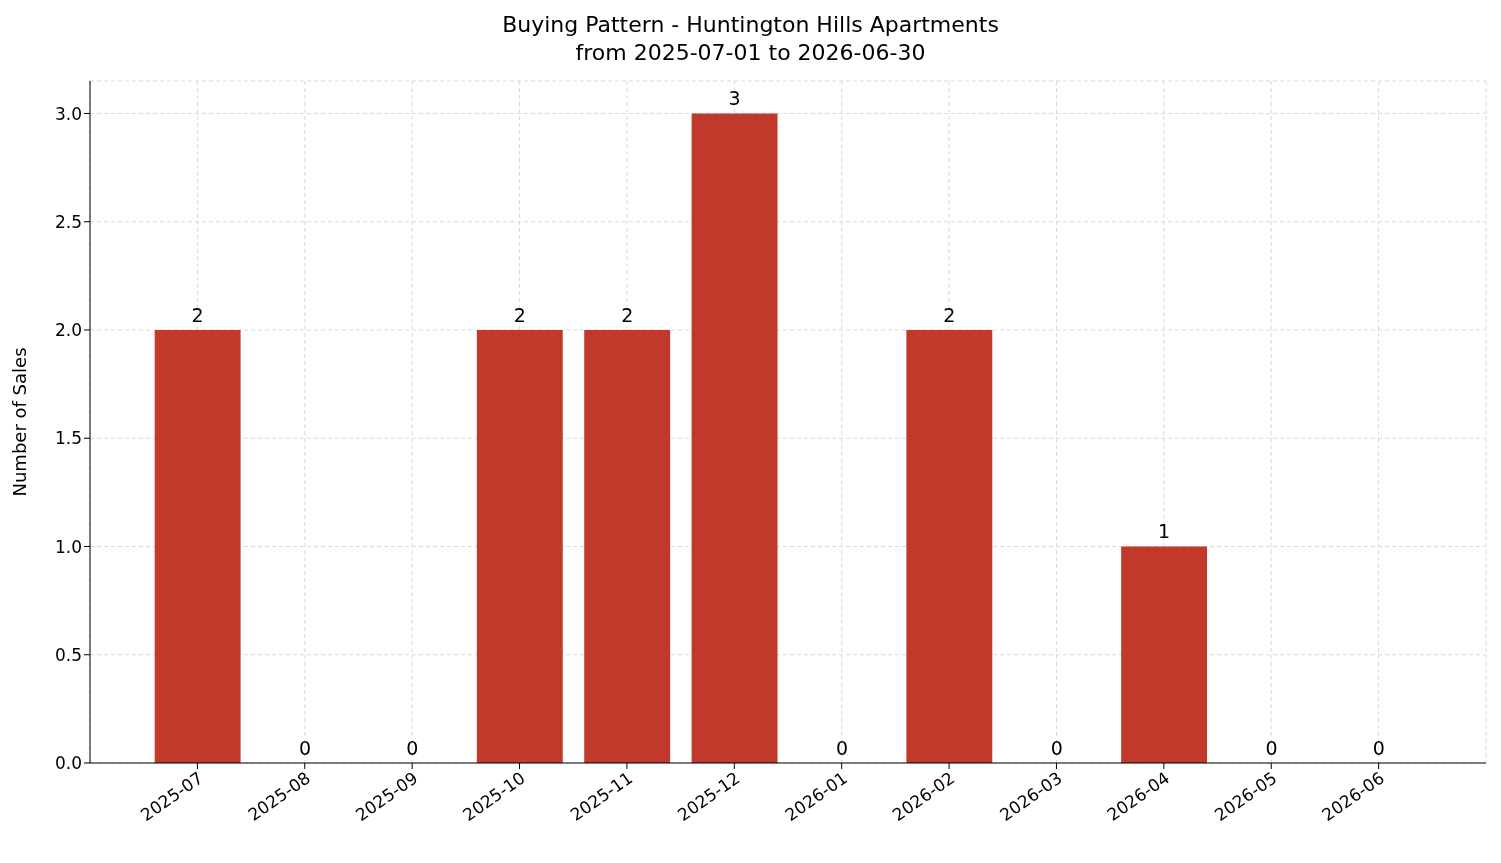  What do you see at coordinates (734, 98) in the screenshot?
I see `data-label: 3` at bounding box center [734, 98].